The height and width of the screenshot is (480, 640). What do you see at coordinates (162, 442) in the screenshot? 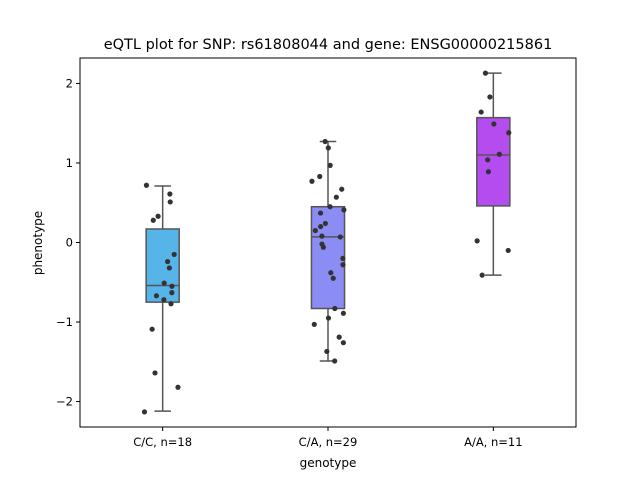
I see `x-tick-label: C/C, n=18` at bounding box center [162, 442].